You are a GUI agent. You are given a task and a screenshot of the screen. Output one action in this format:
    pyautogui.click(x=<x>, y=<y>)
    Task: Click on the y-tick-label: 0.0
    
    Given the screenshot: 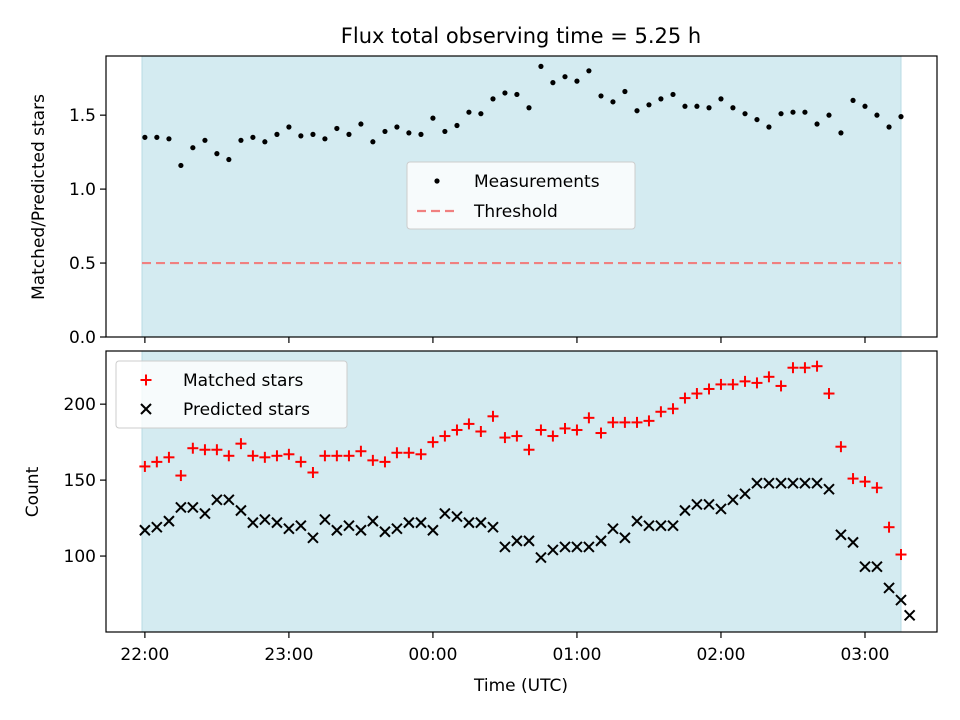 What is the action you would take?
    pyautogui.click(x=82, y=338)
    